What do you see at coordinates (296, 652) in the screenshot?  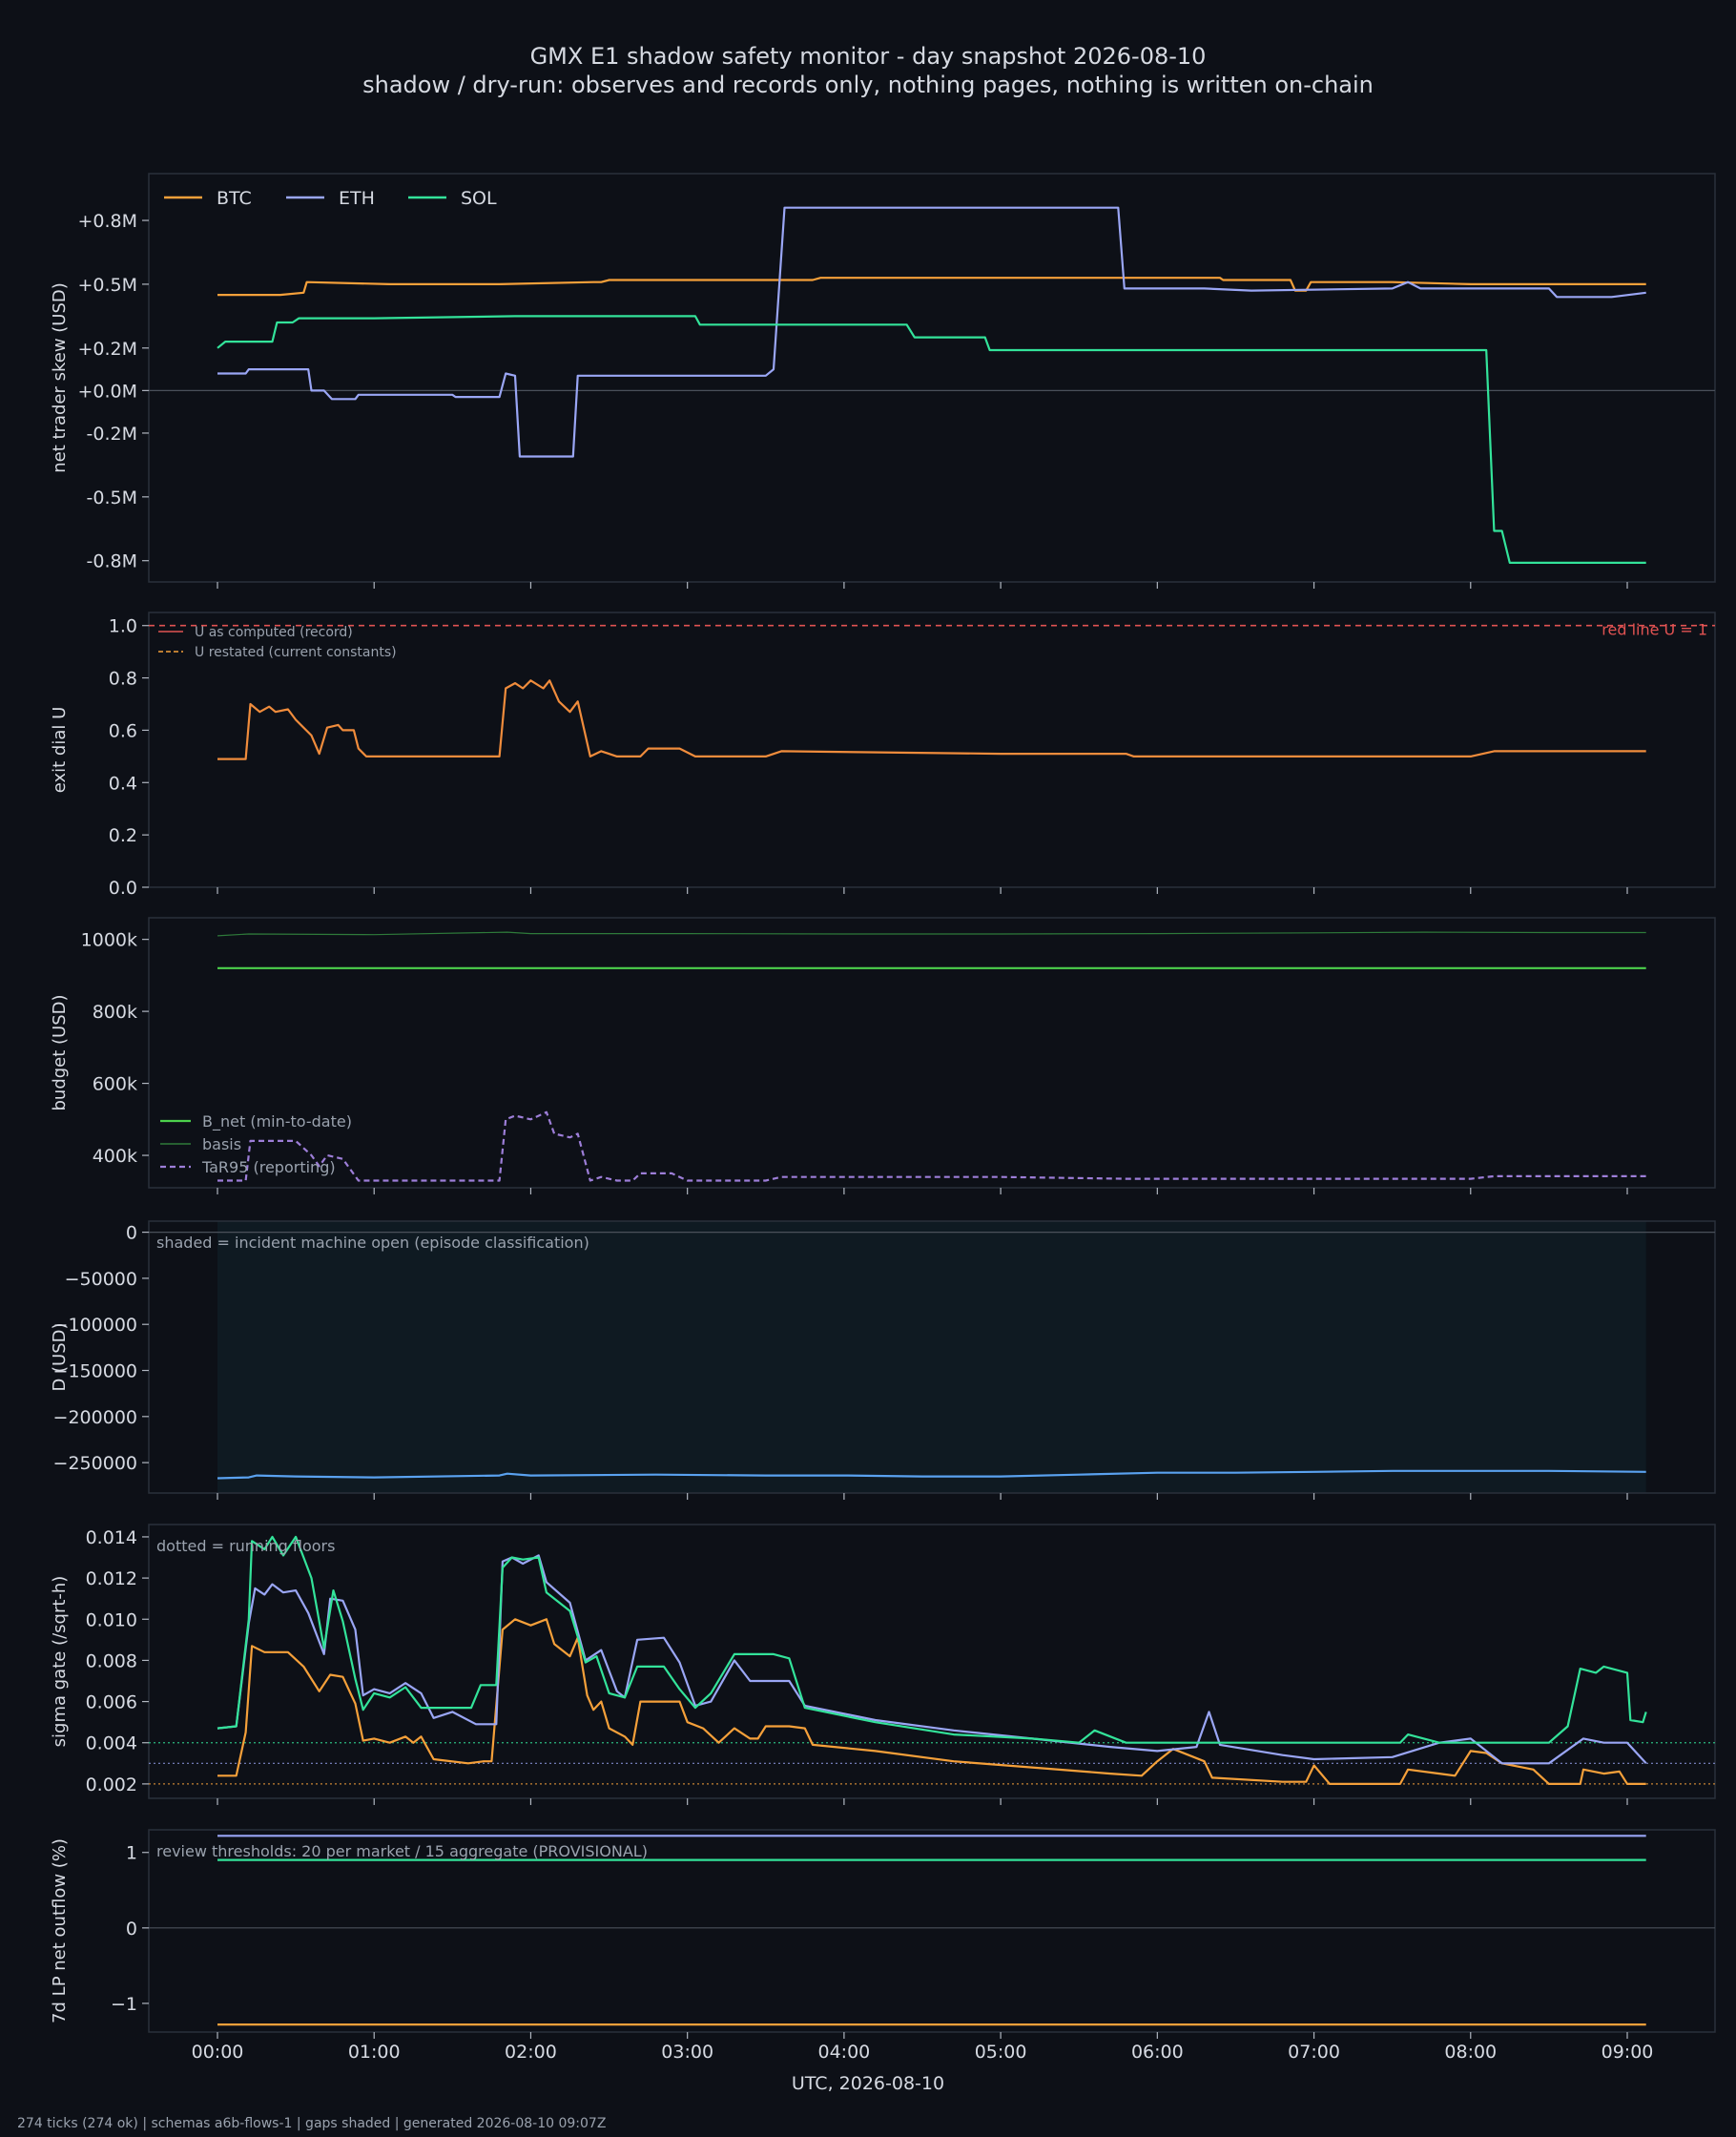 I see `legend-label: U restated (current constants)` at bounding box center [296, 652].